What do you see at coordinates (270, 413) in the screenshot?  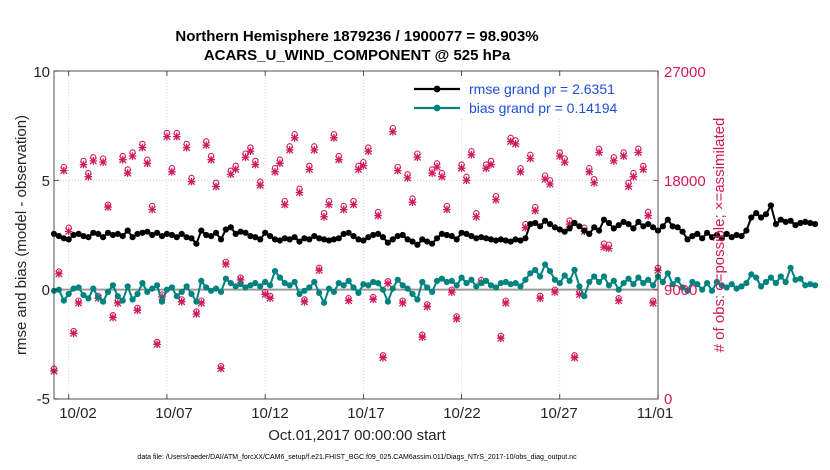 I see `x-tick-label: 10/12` at bounding box center [270, 413].